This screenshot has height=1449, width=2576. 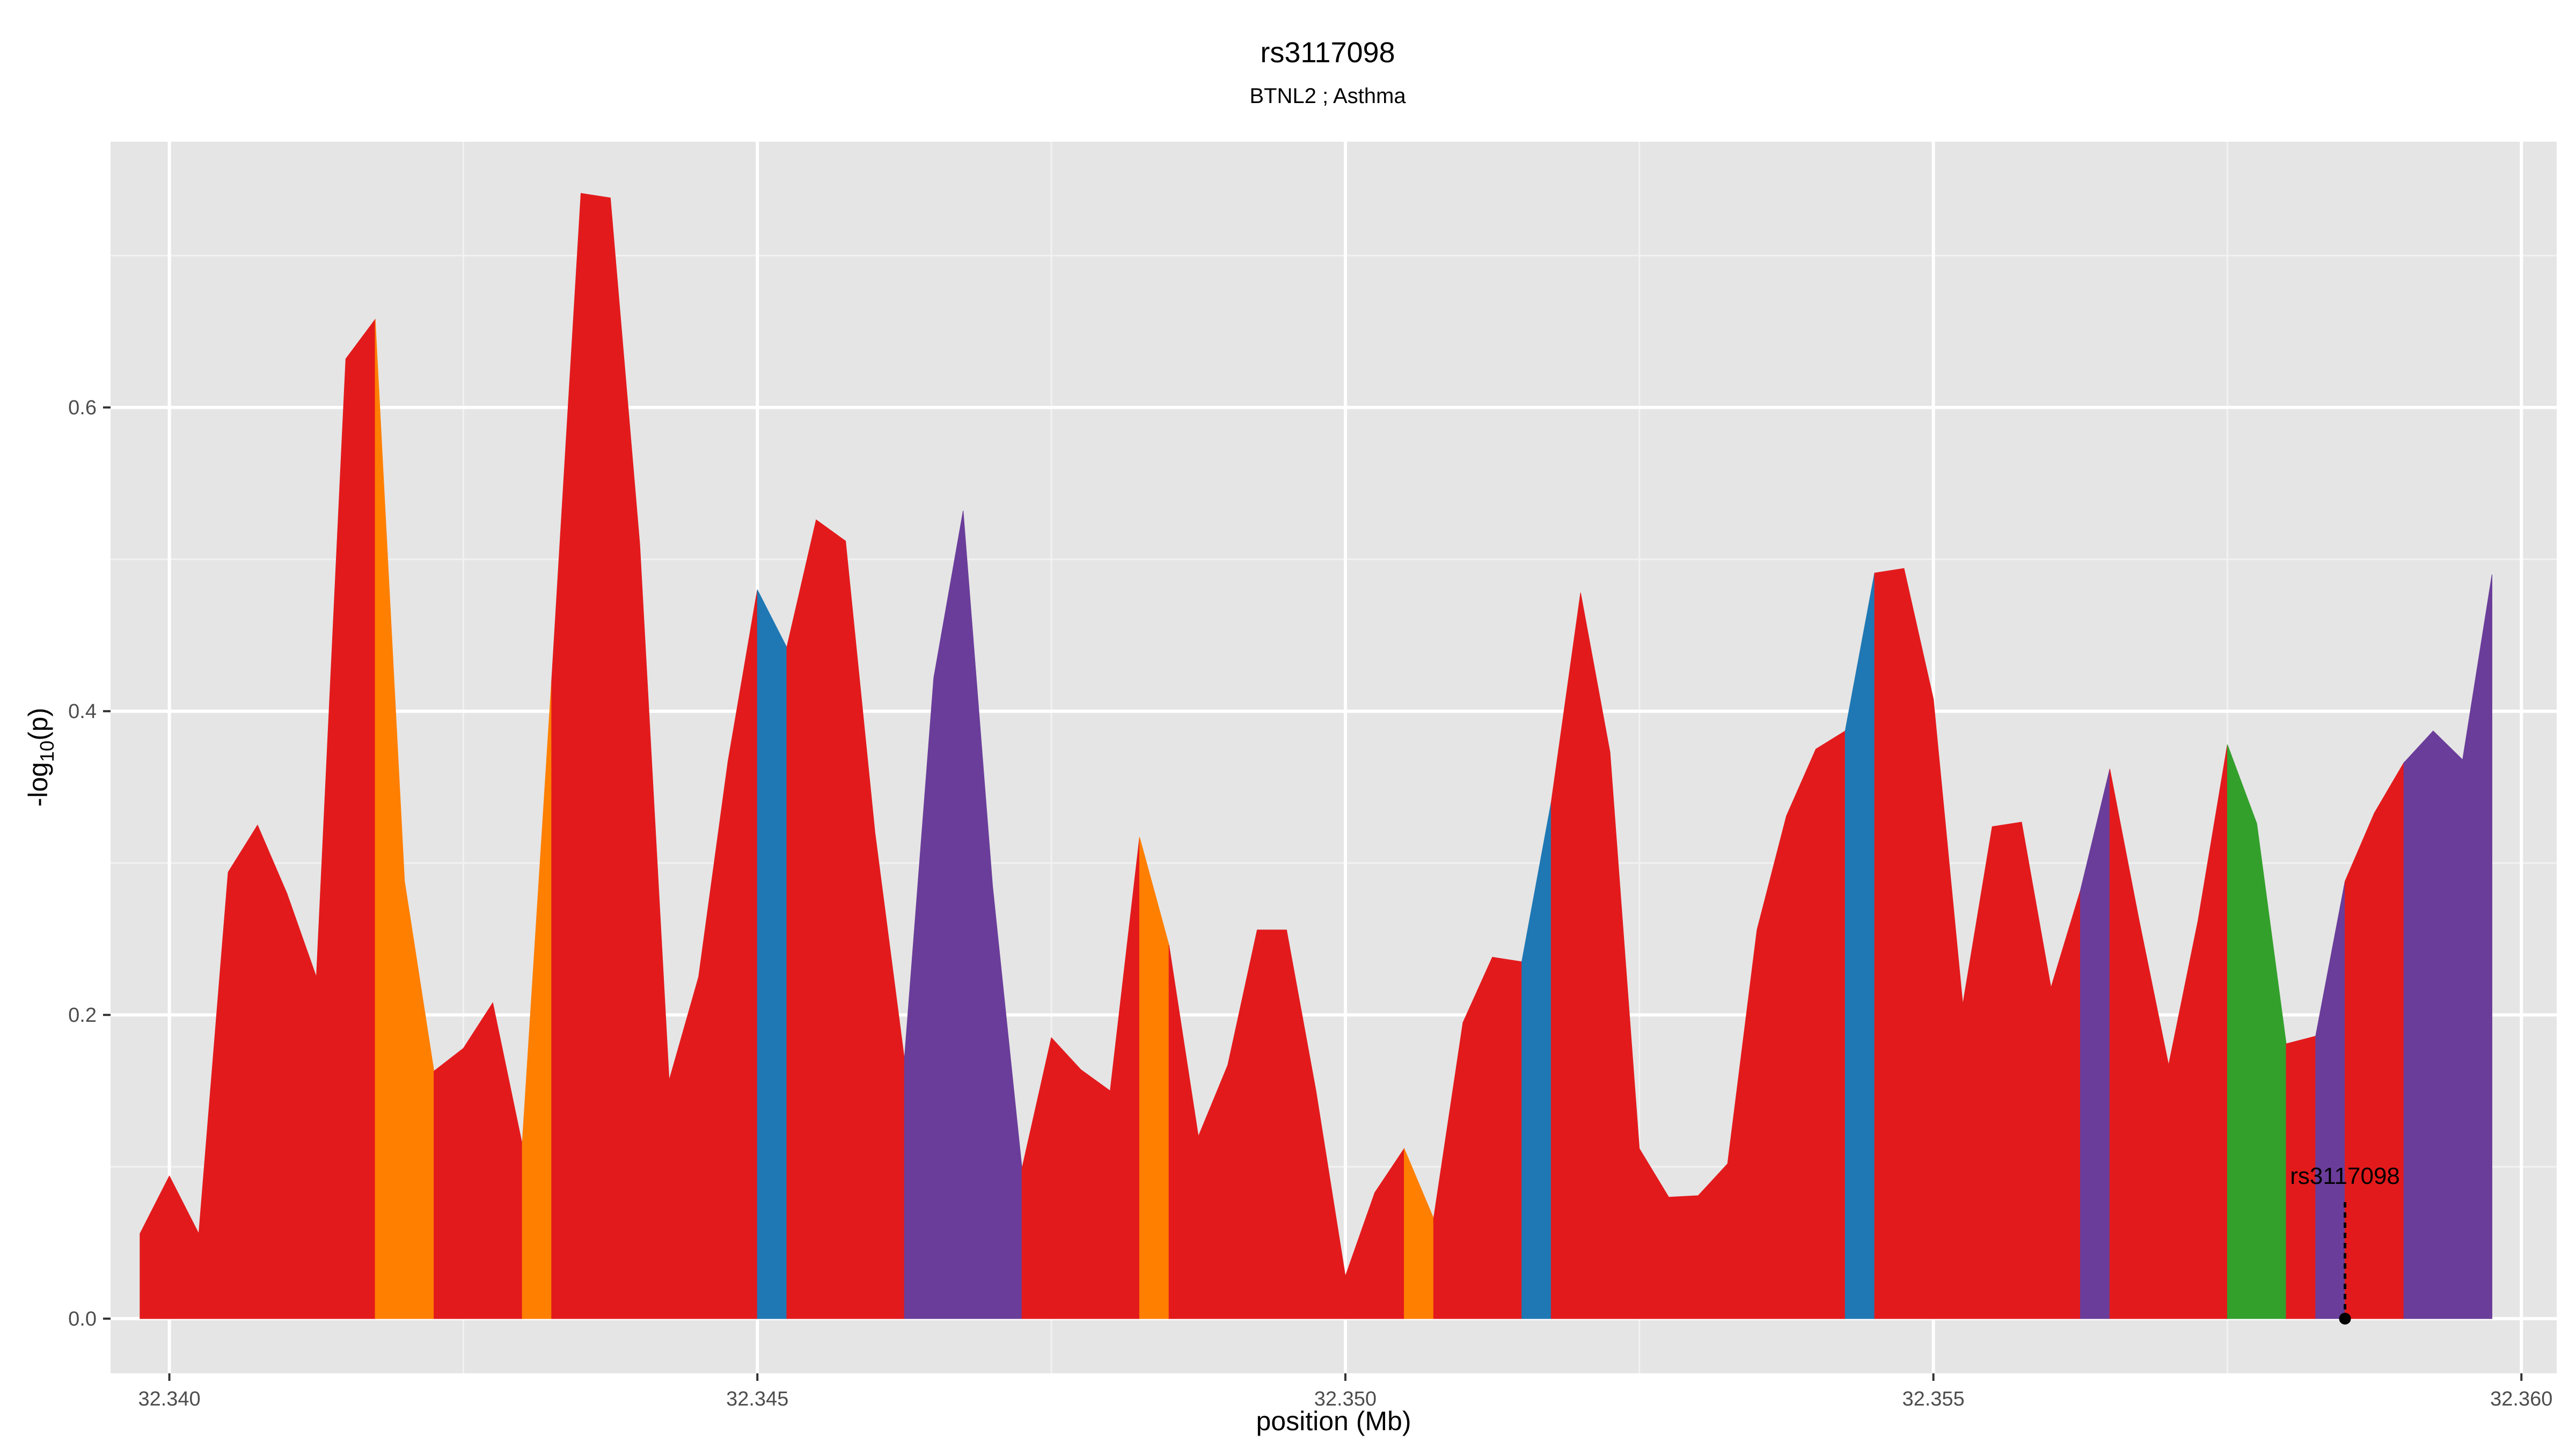 I want to click on x-tick-label: 32.340, so click(x=169, y=1399).